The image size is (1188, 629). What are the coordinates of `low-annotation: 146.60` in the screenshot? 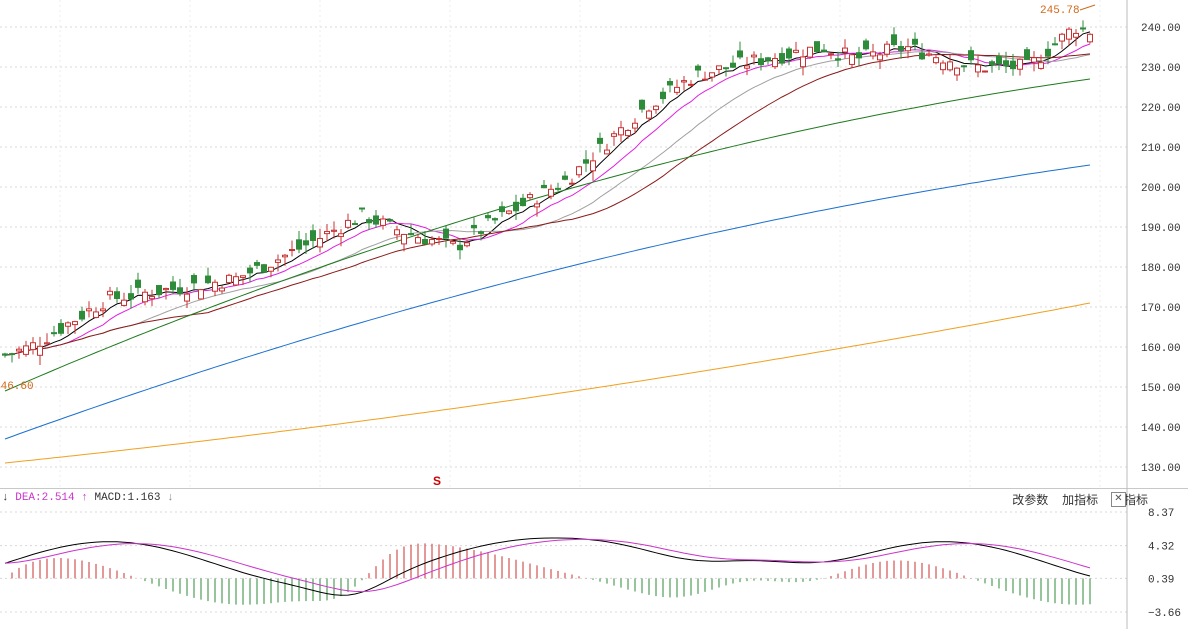 It's located at (17, 387).